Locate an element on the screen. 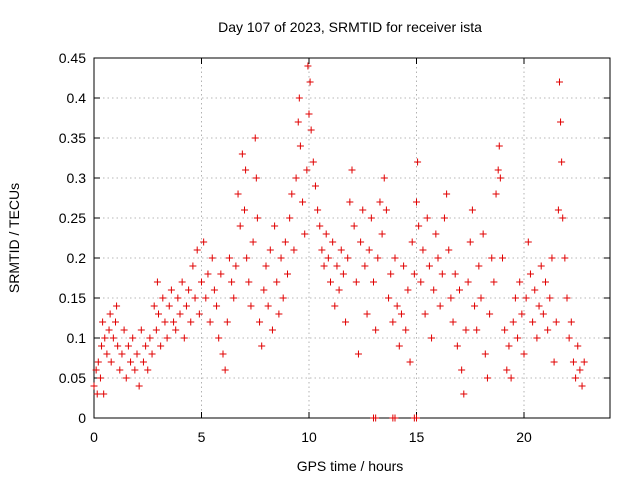 This screenshot has height=480, width=640. y-tick-label: 0.05 is located at coordinates (72, 378).